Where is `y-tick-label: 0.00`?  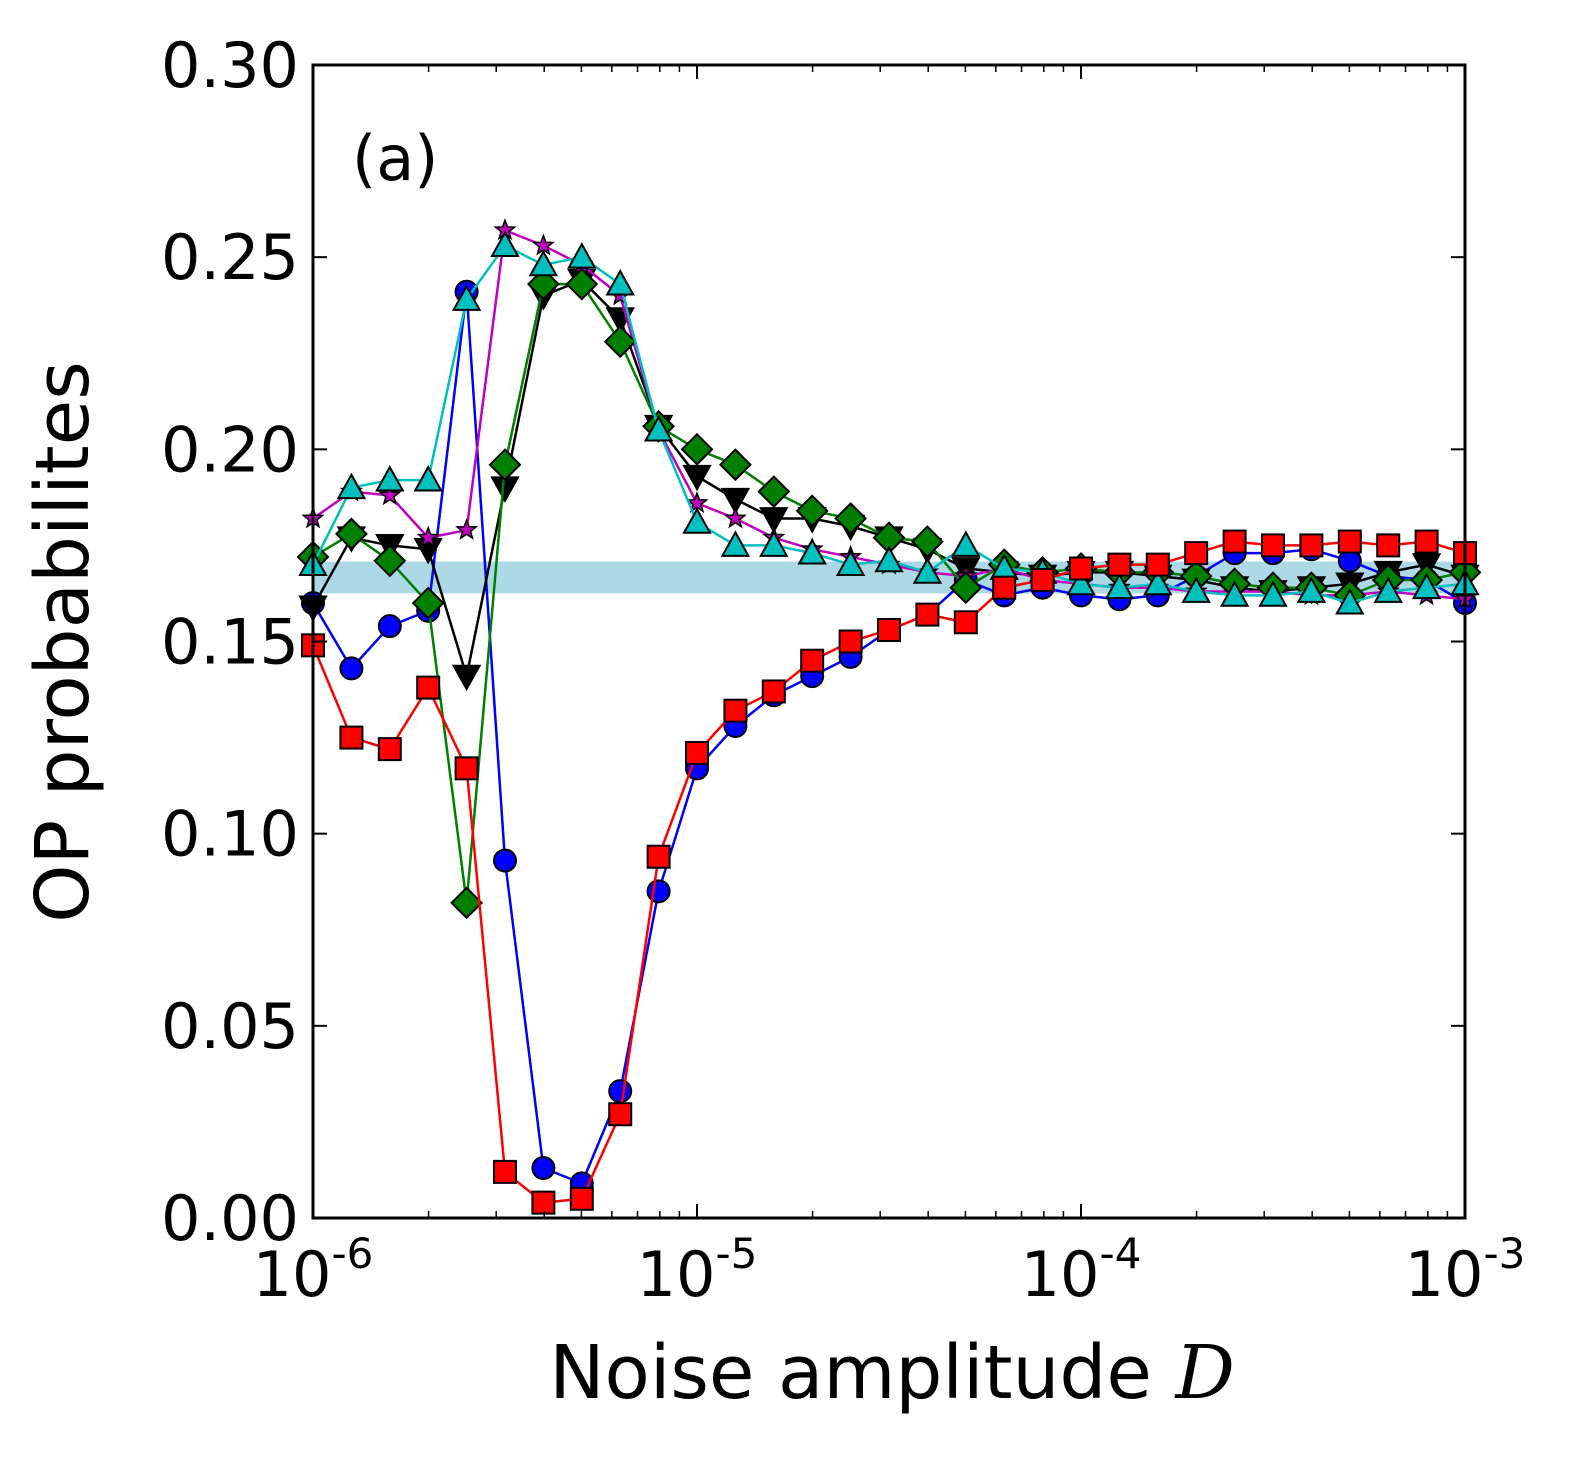 y-tick-label: 0.00 is located at coordinates (230, 1218).